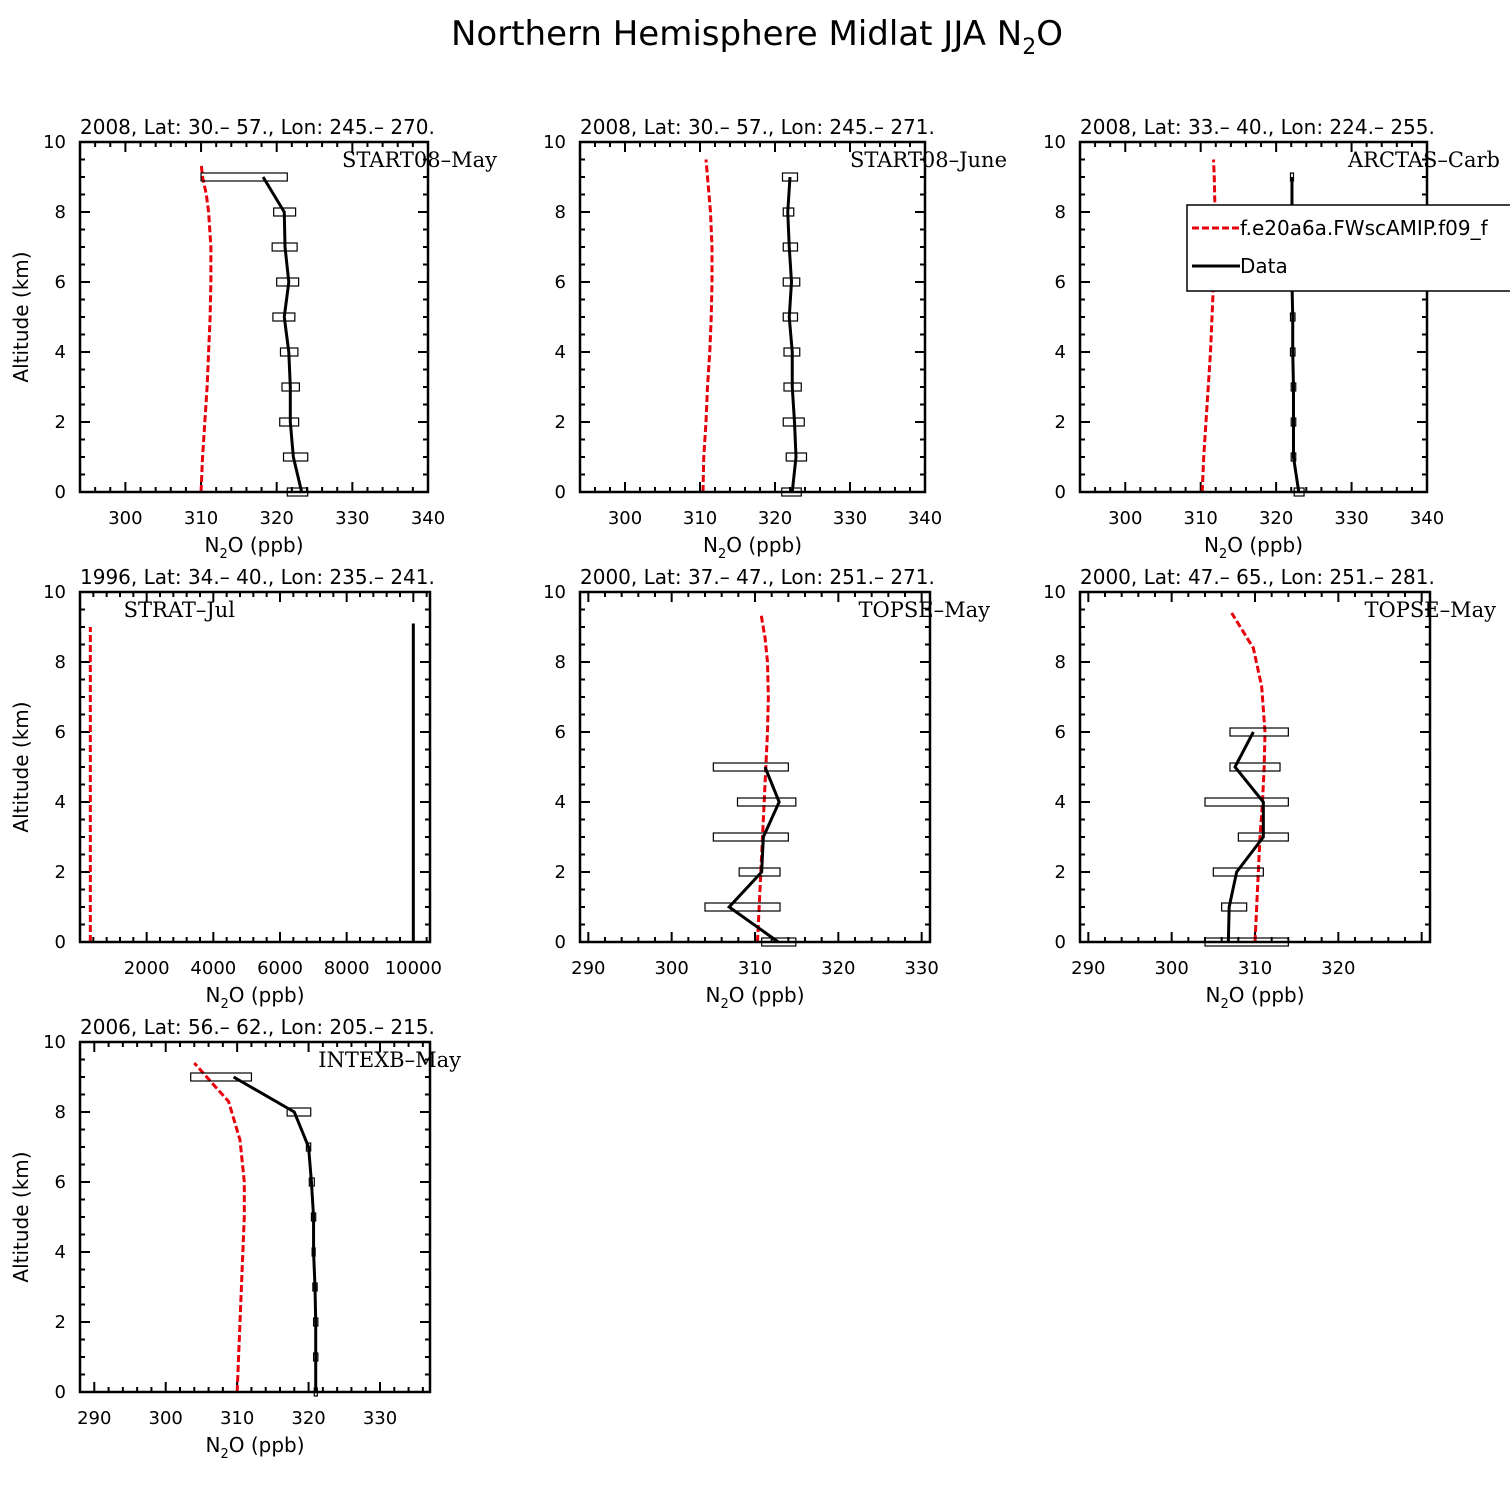 Image resolution: width=1510 pixels, height=1510 pixels. What do you see at coordinates (1257, 577) in the screenshot?
I see `panel-header: 2000, Lat: 47.– 65., Lon: 251.– 281.` at bounding box center [1257, 577].